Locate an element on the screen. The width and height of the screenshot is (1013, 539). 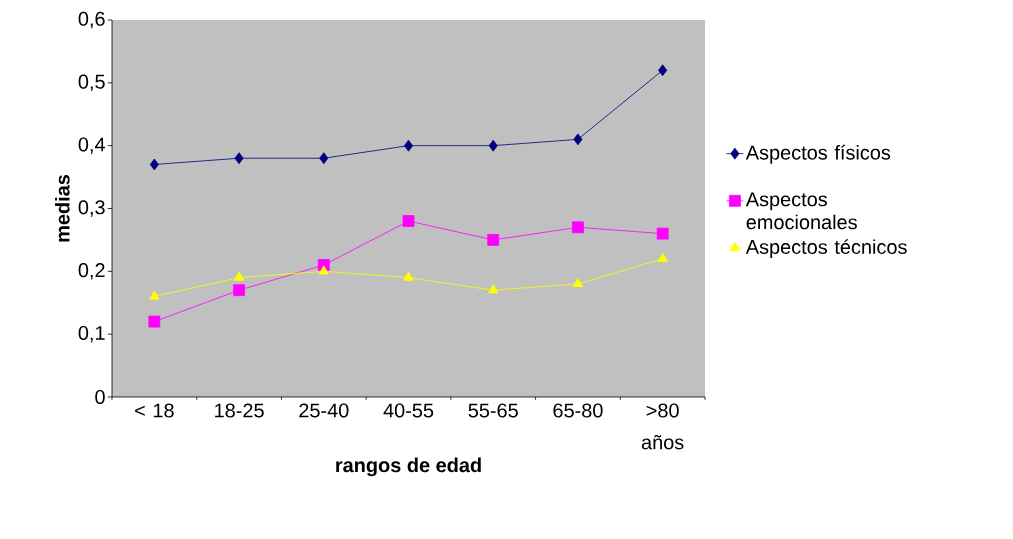
y-tick-label: 0,4 is located at coordinates (91, 145).